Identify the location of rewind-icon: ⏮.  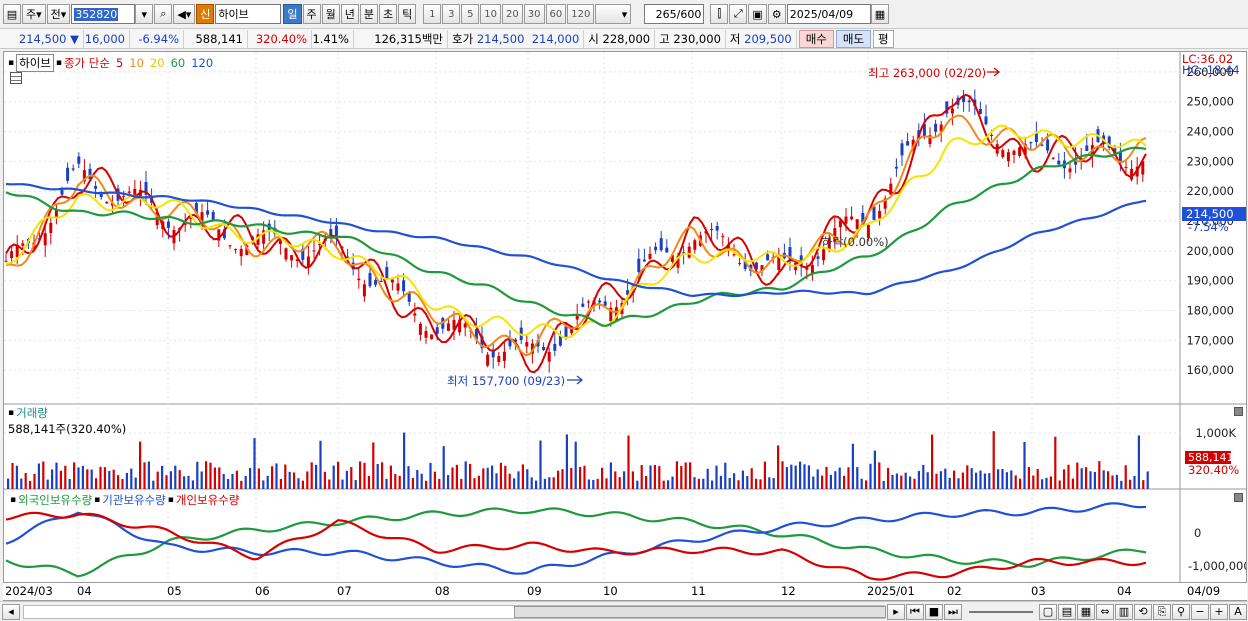
(915, 611).